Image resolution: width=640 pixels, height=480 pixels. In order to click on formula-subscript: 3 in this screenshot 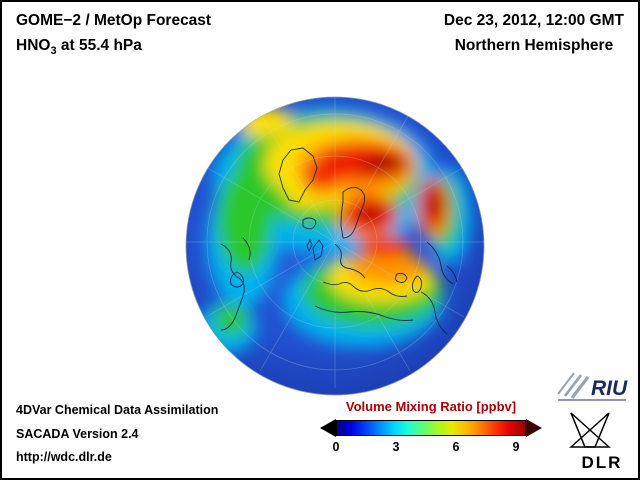, I will do `click(53, 50)`.